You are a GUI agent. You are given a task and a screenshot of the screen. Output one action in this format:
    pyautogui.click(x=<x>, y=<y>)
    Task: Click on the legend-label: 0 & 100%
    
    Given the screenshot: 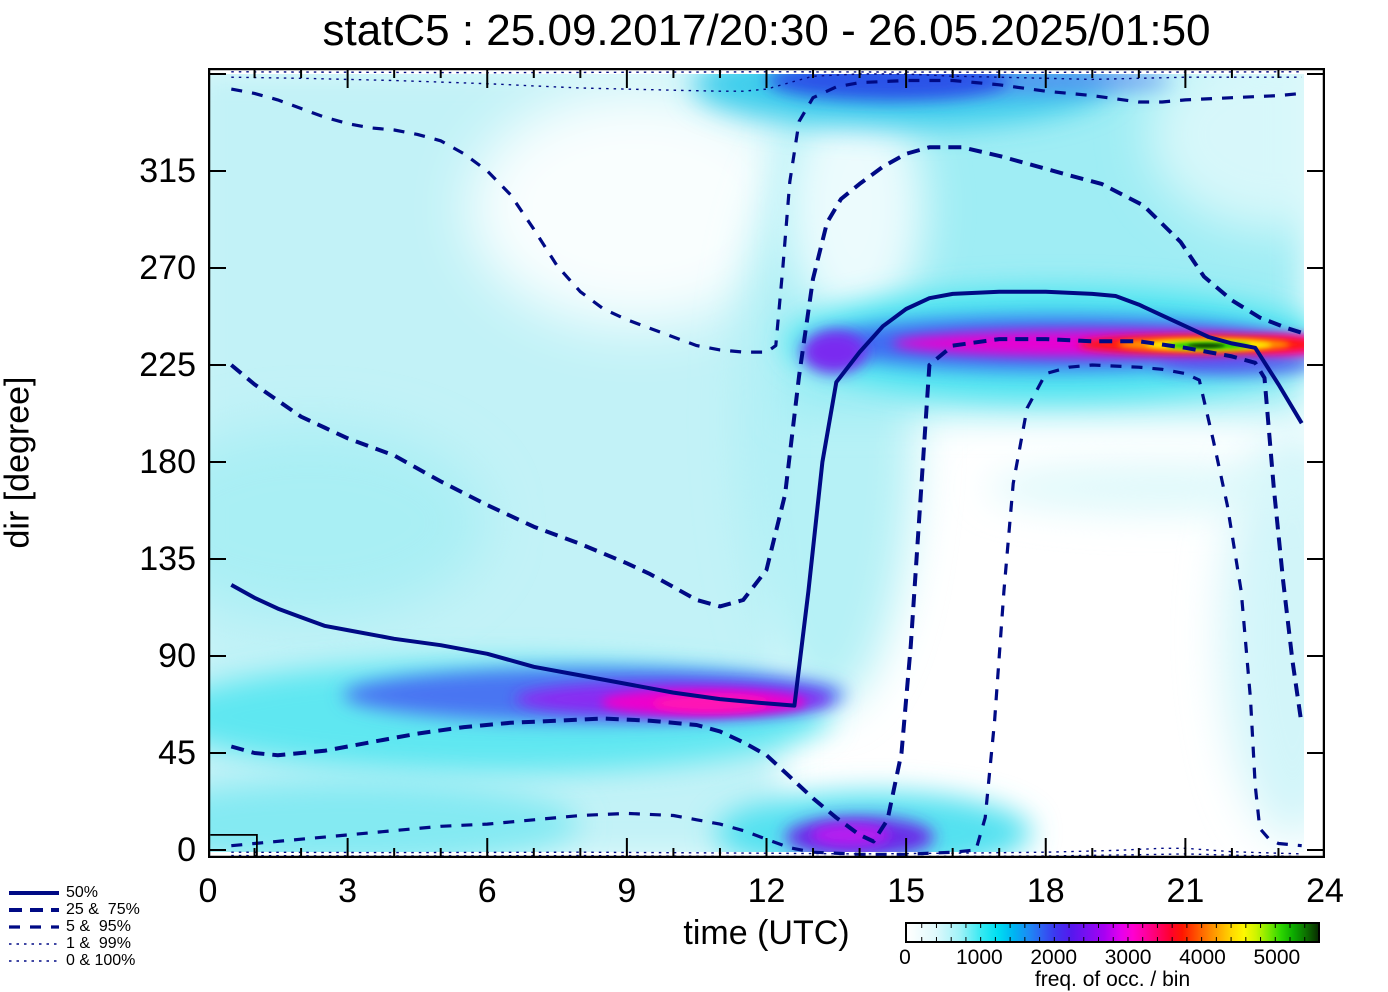 What is the action you would take?
    pyautogui.click(x=101, y=960)
    